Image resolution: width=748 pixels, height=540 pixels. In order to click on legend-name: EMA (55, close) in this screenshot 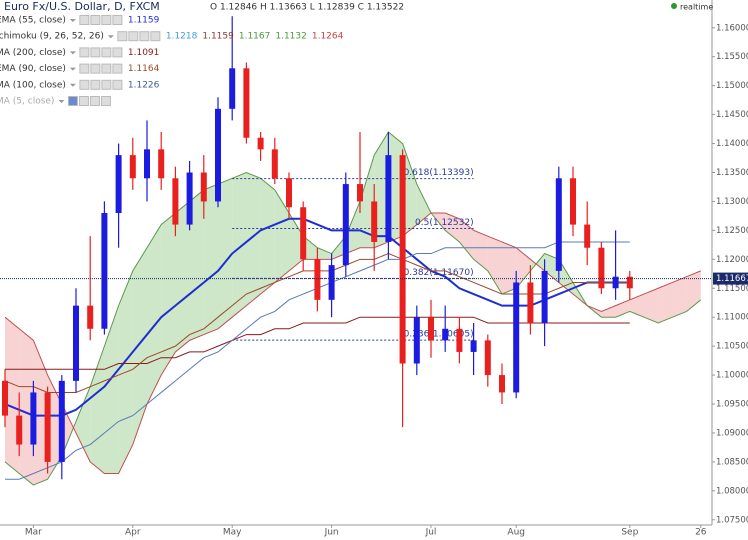, I will do `click(33, 21)`.